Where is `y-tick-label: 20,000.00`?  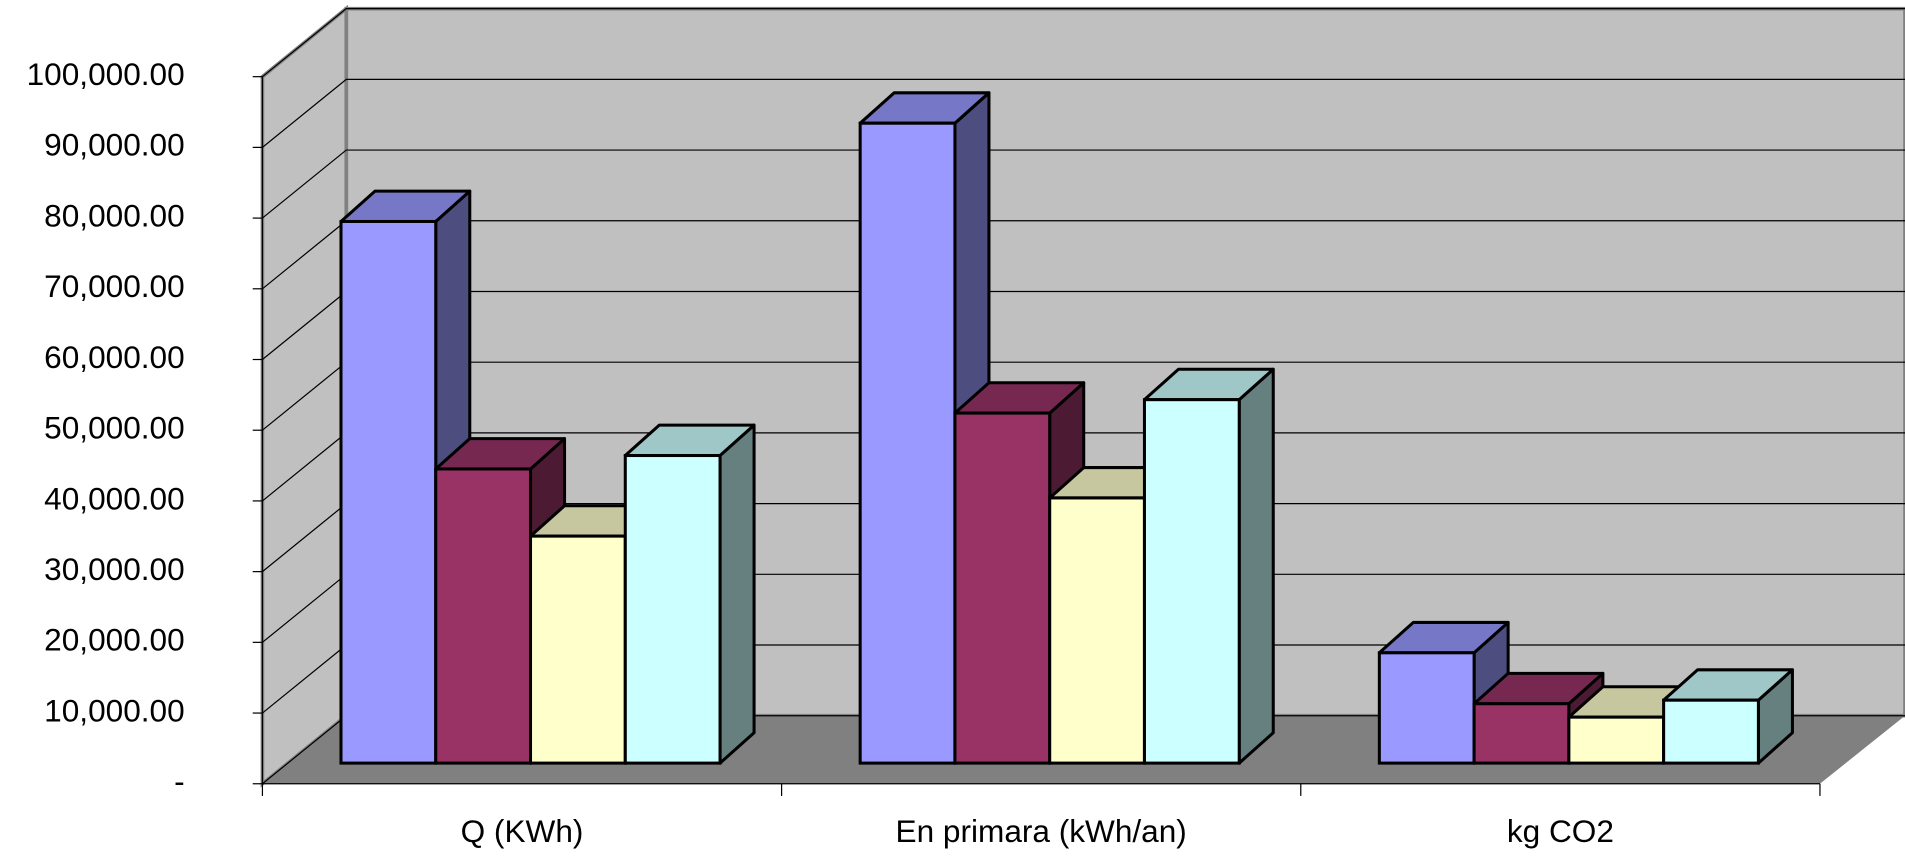
y-tick-label: 20,000.00 is located at coordinates (114, 640).